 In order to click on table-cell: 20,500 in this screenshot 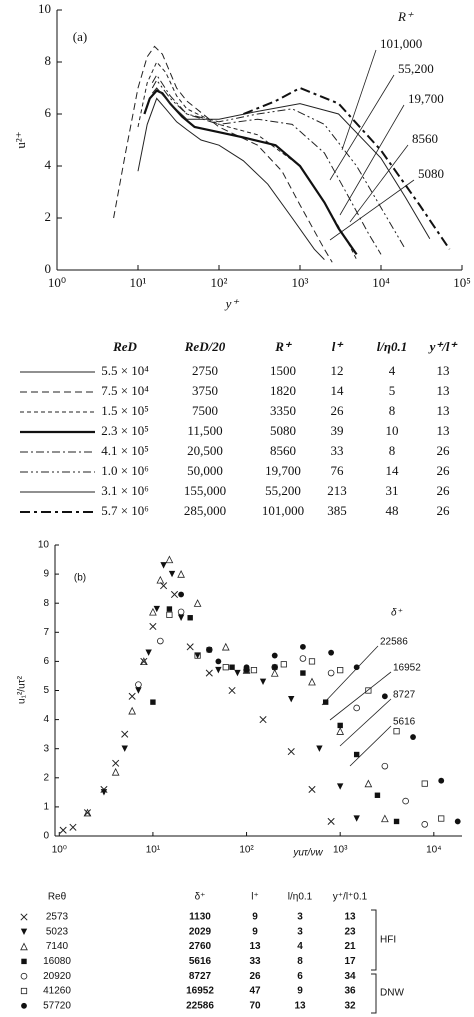, I will do `click(205, 450)`.